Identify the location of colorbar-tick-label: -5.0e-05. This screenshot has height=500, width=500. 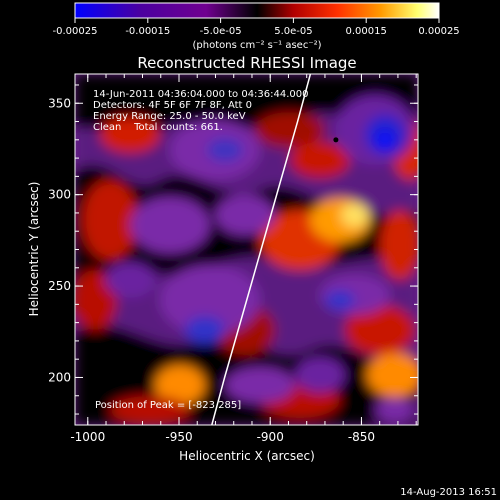
(221, 31).